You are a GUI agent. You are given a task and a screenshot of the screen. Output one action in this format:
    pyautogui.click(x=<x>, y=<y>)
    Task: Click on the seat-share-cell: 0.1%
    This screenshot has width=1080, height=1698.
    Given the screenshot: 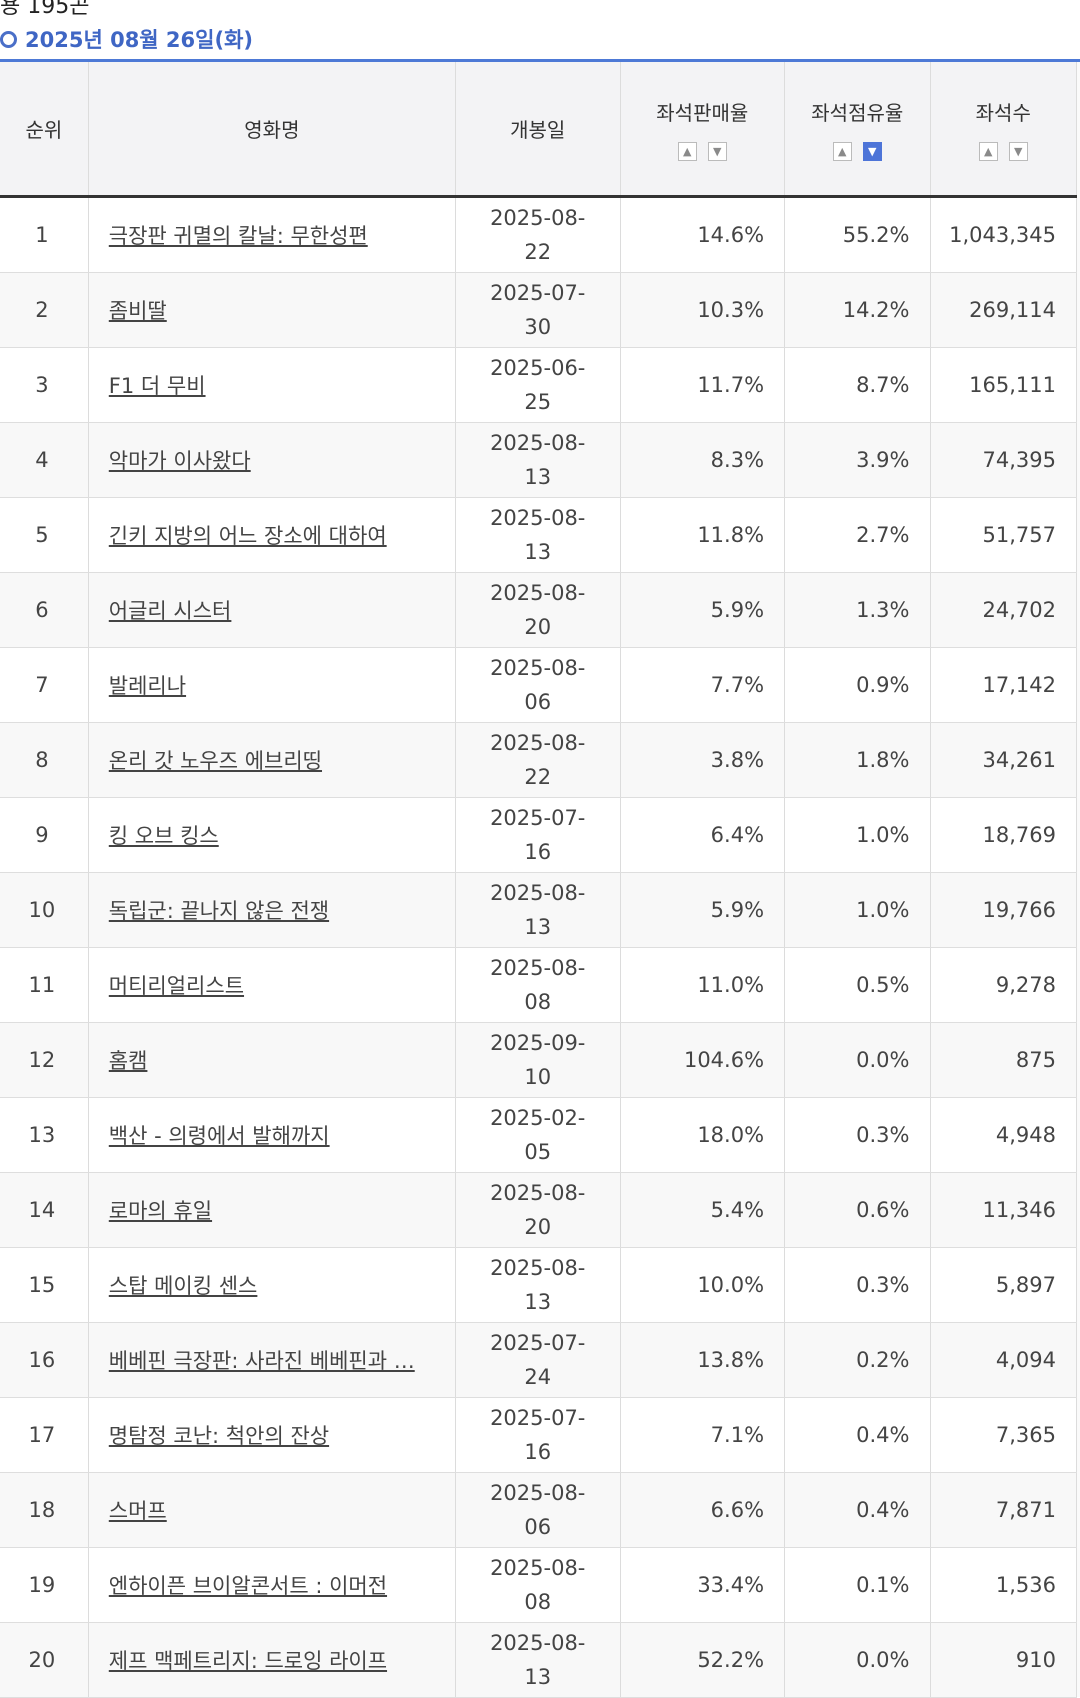 What is the action you would take?
    pyautogui.click(x=857, y=1585)
    